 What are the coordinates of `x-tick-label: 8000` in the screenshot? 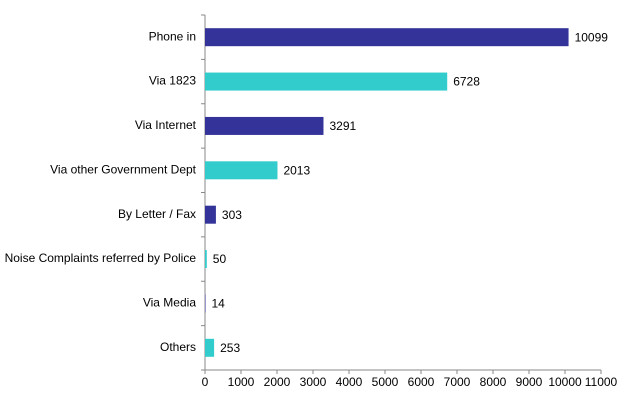 It's located at (493, 382).